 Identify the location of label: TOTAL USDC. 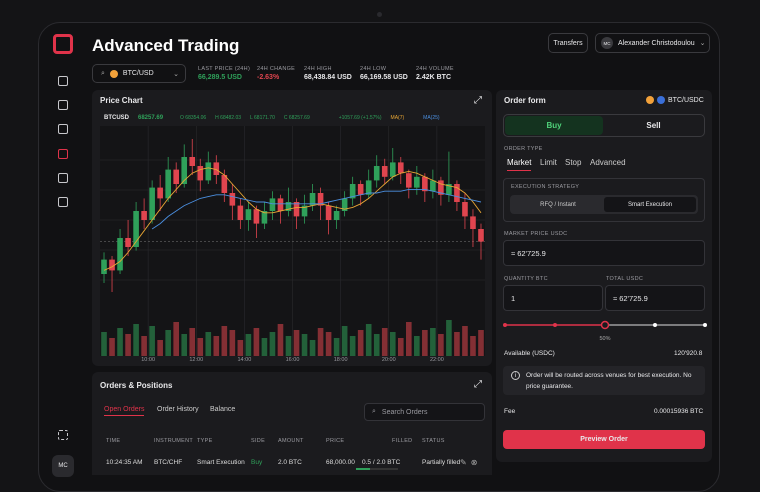
(625, 279).